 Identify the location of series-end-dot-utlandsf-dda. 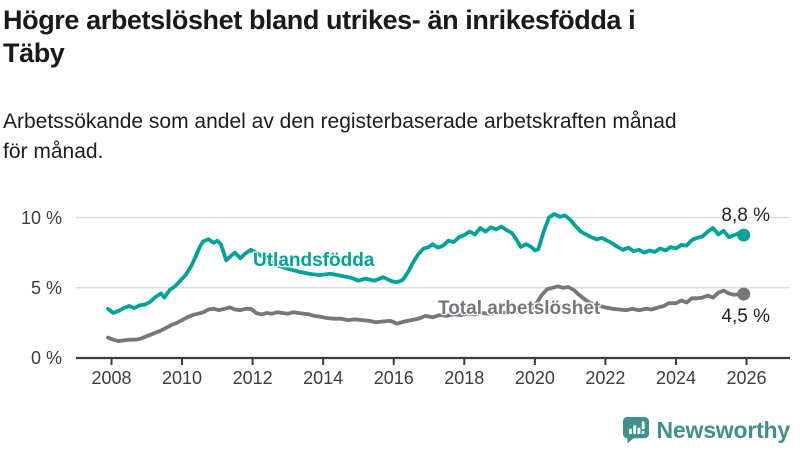
(744, 235).